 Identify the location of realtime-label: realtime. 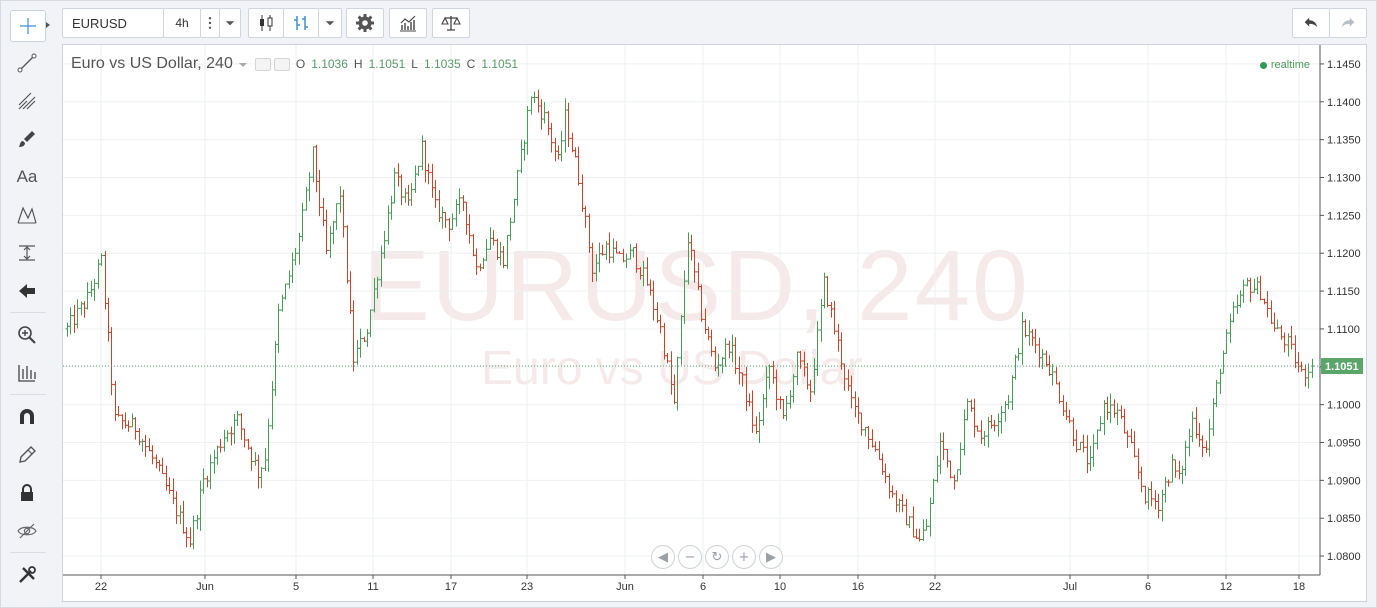
(1290, 65).